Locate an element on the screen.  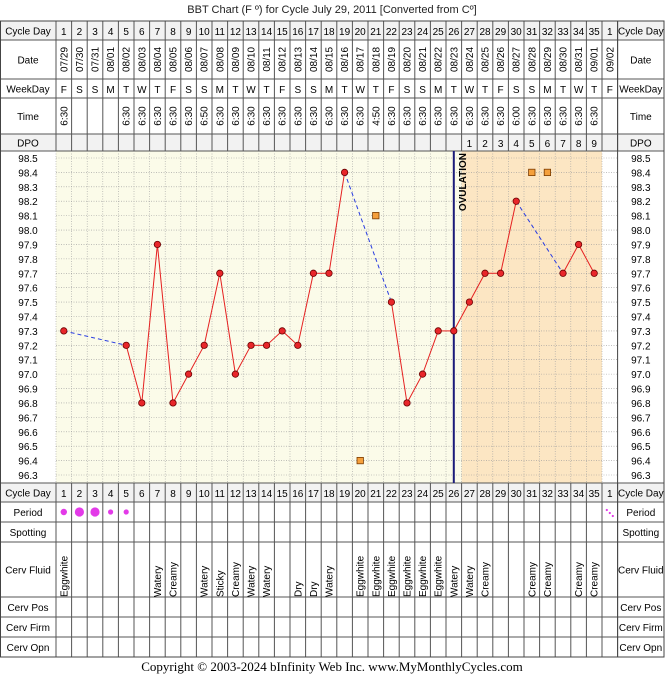
time-33: 6:30 is located at coordinates (564, 116).